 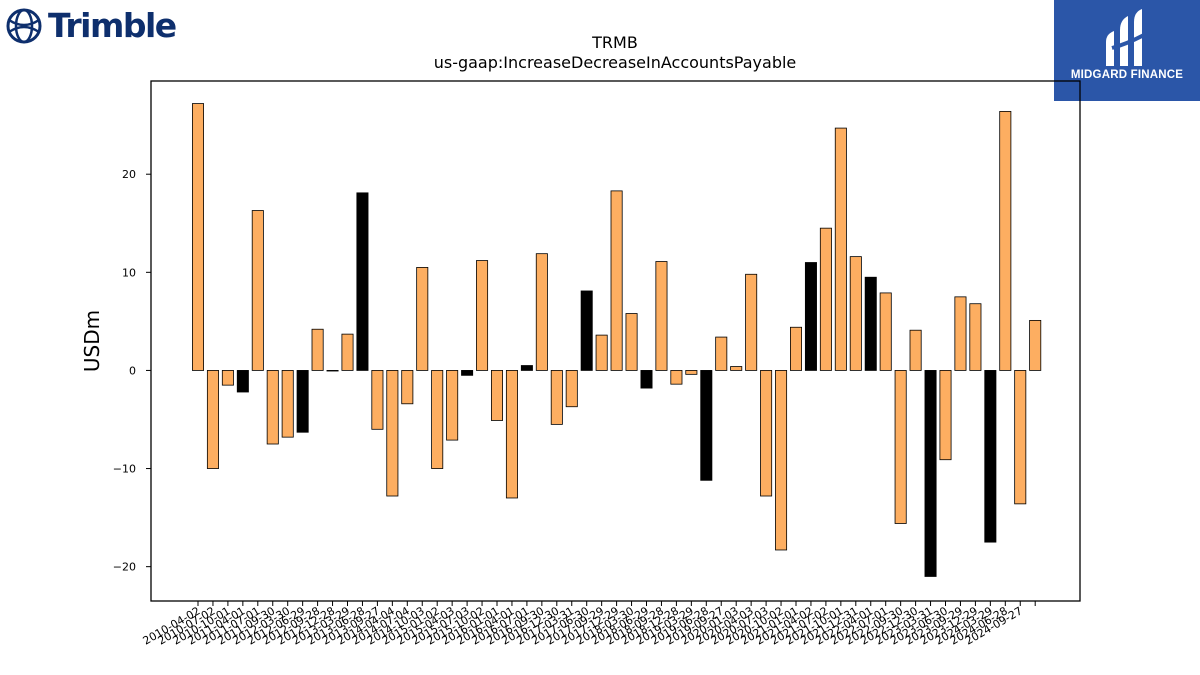 I want to click on y-tick-label: −10, so click(x=124, y=469).